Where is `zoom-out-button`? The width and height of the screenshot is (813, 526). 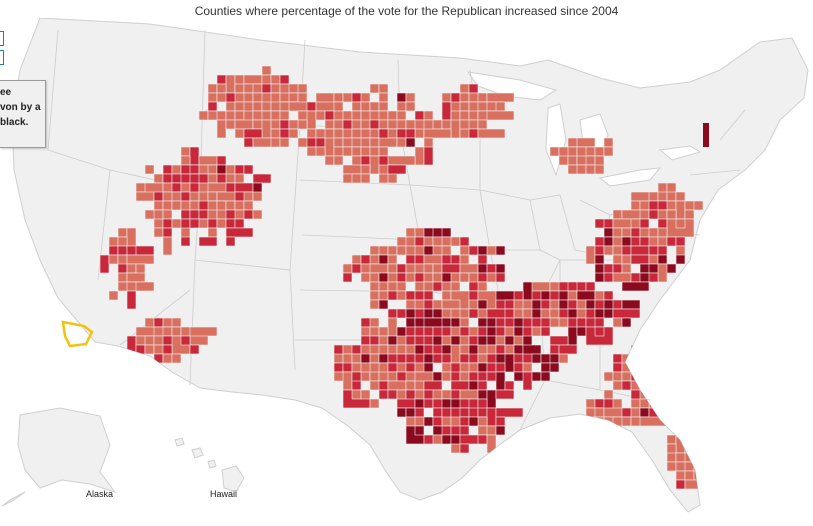
zoom-out-button is located at coordinates (2, 57).